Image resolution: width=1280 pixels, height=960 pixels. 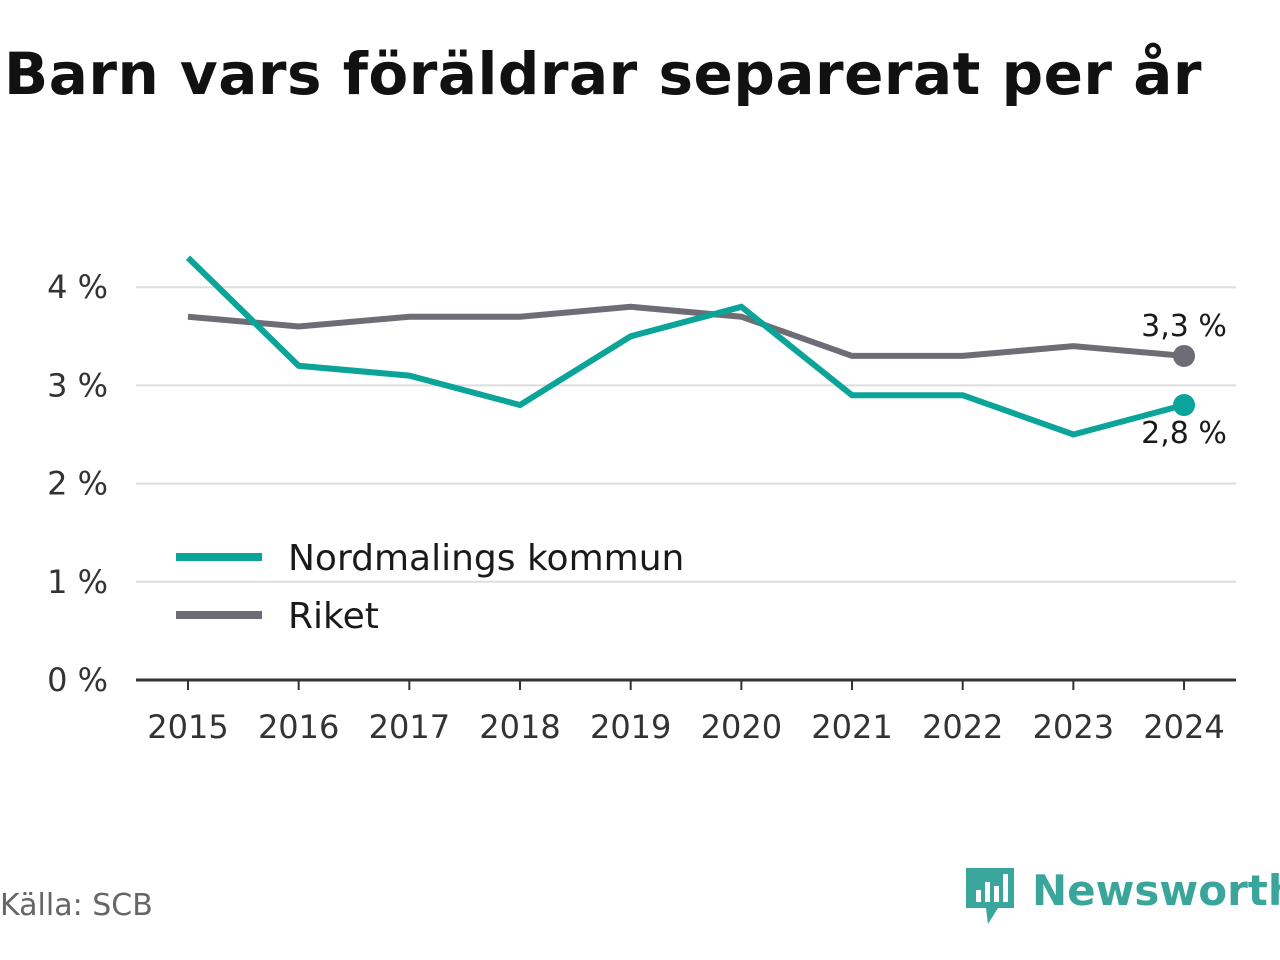 What do you see at coordinates (77, 680) in the screenshot?
I see `y-tick-label: 0 %` at bounding box center [77, 680].